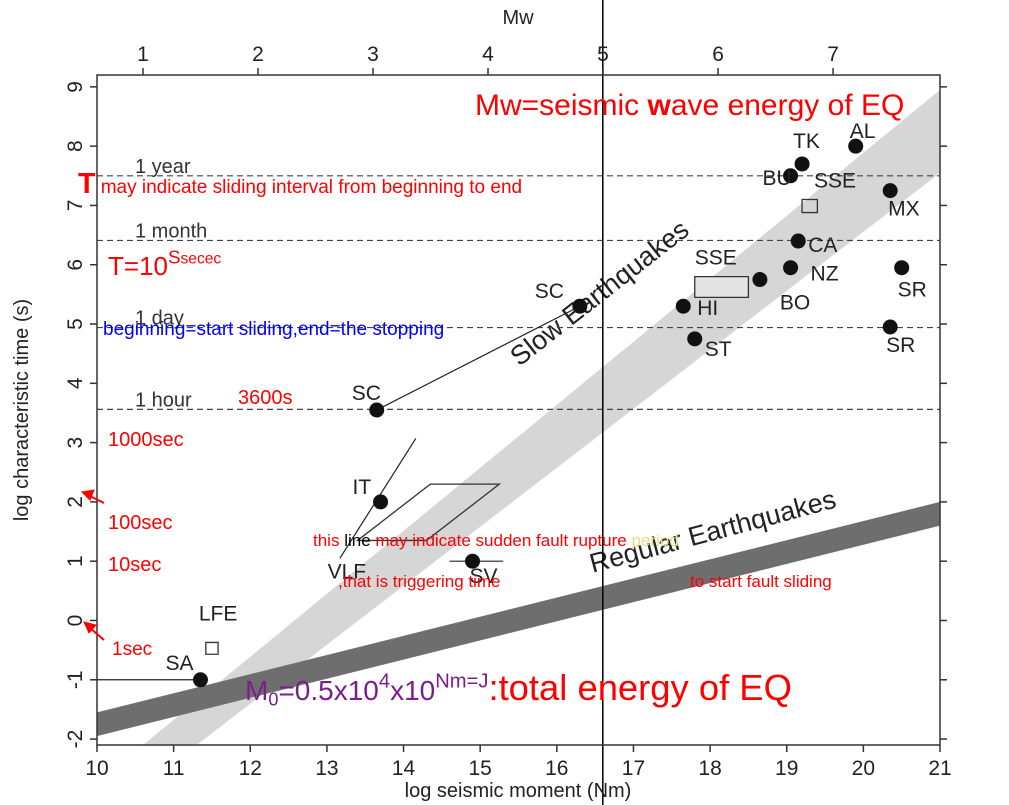 The height and width of the screenshot is (805, 1009). What do you see at coordinates (718, 54) in the screenshot?
I see `top-tick-label: 6` at bounding box center [718, 54].